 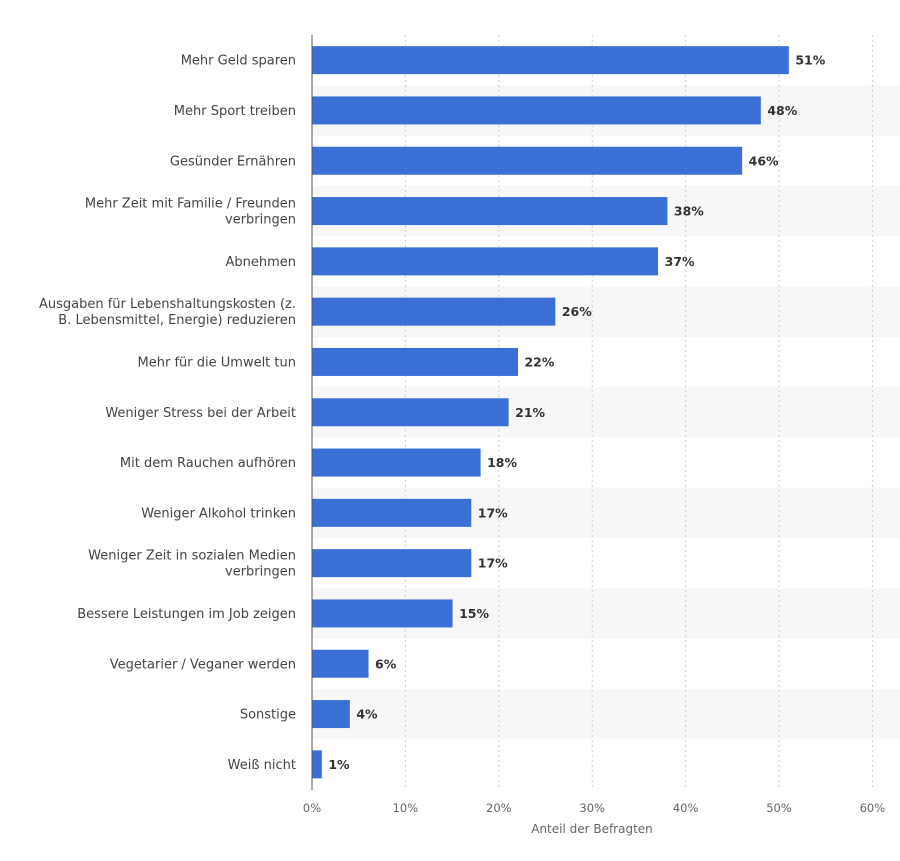 I want to click on value-label: 22%, so click(x=539, y=361).